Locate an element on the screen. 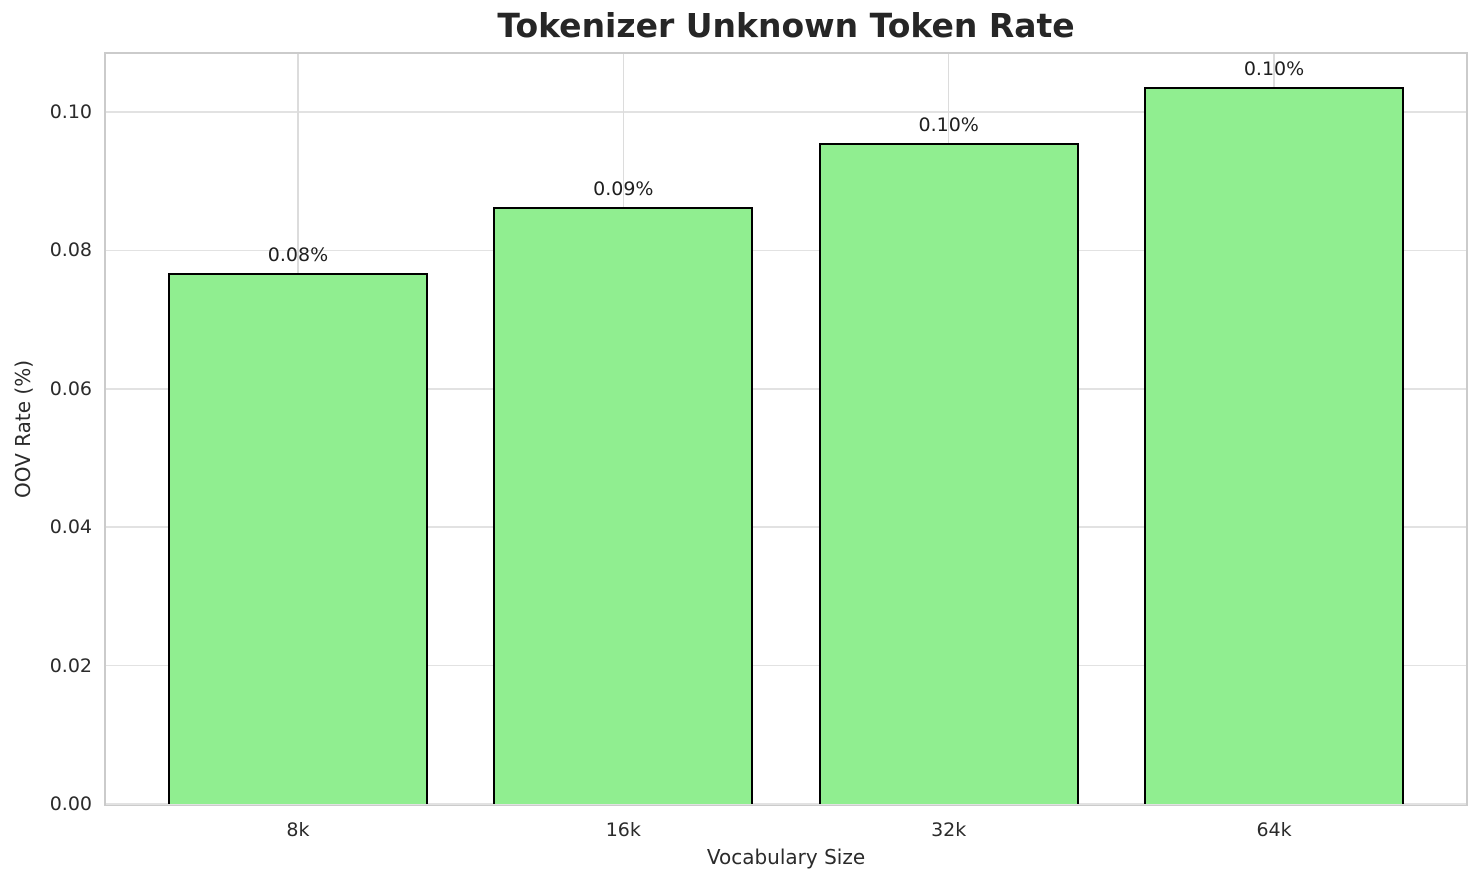  x-tick-label: 64k is located at coordinates (1274, 830).